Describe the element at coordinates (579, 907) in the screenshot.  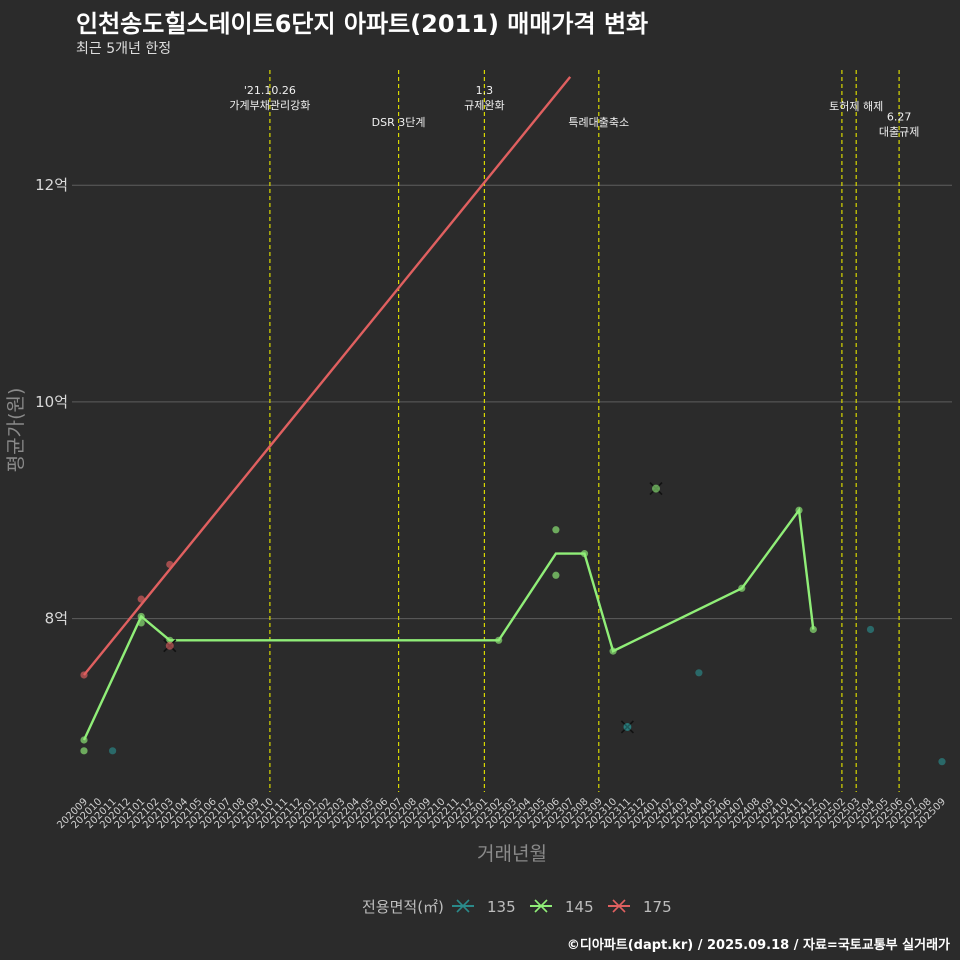
I see `legend-label: 145` at that location.